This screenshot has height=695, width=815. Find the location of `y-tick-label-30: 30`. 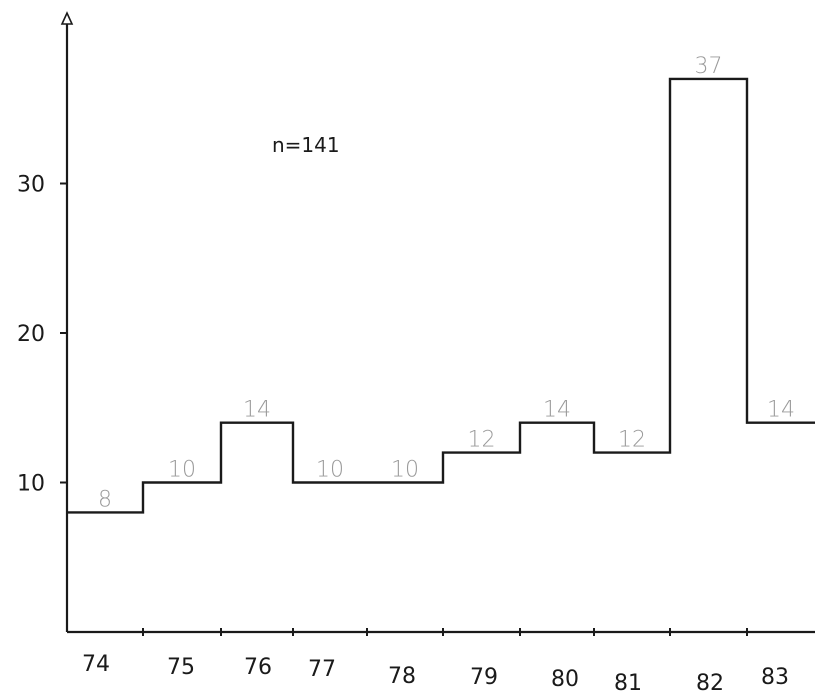

y-tick-label-30: 30 is located at coordinates (31, 185).